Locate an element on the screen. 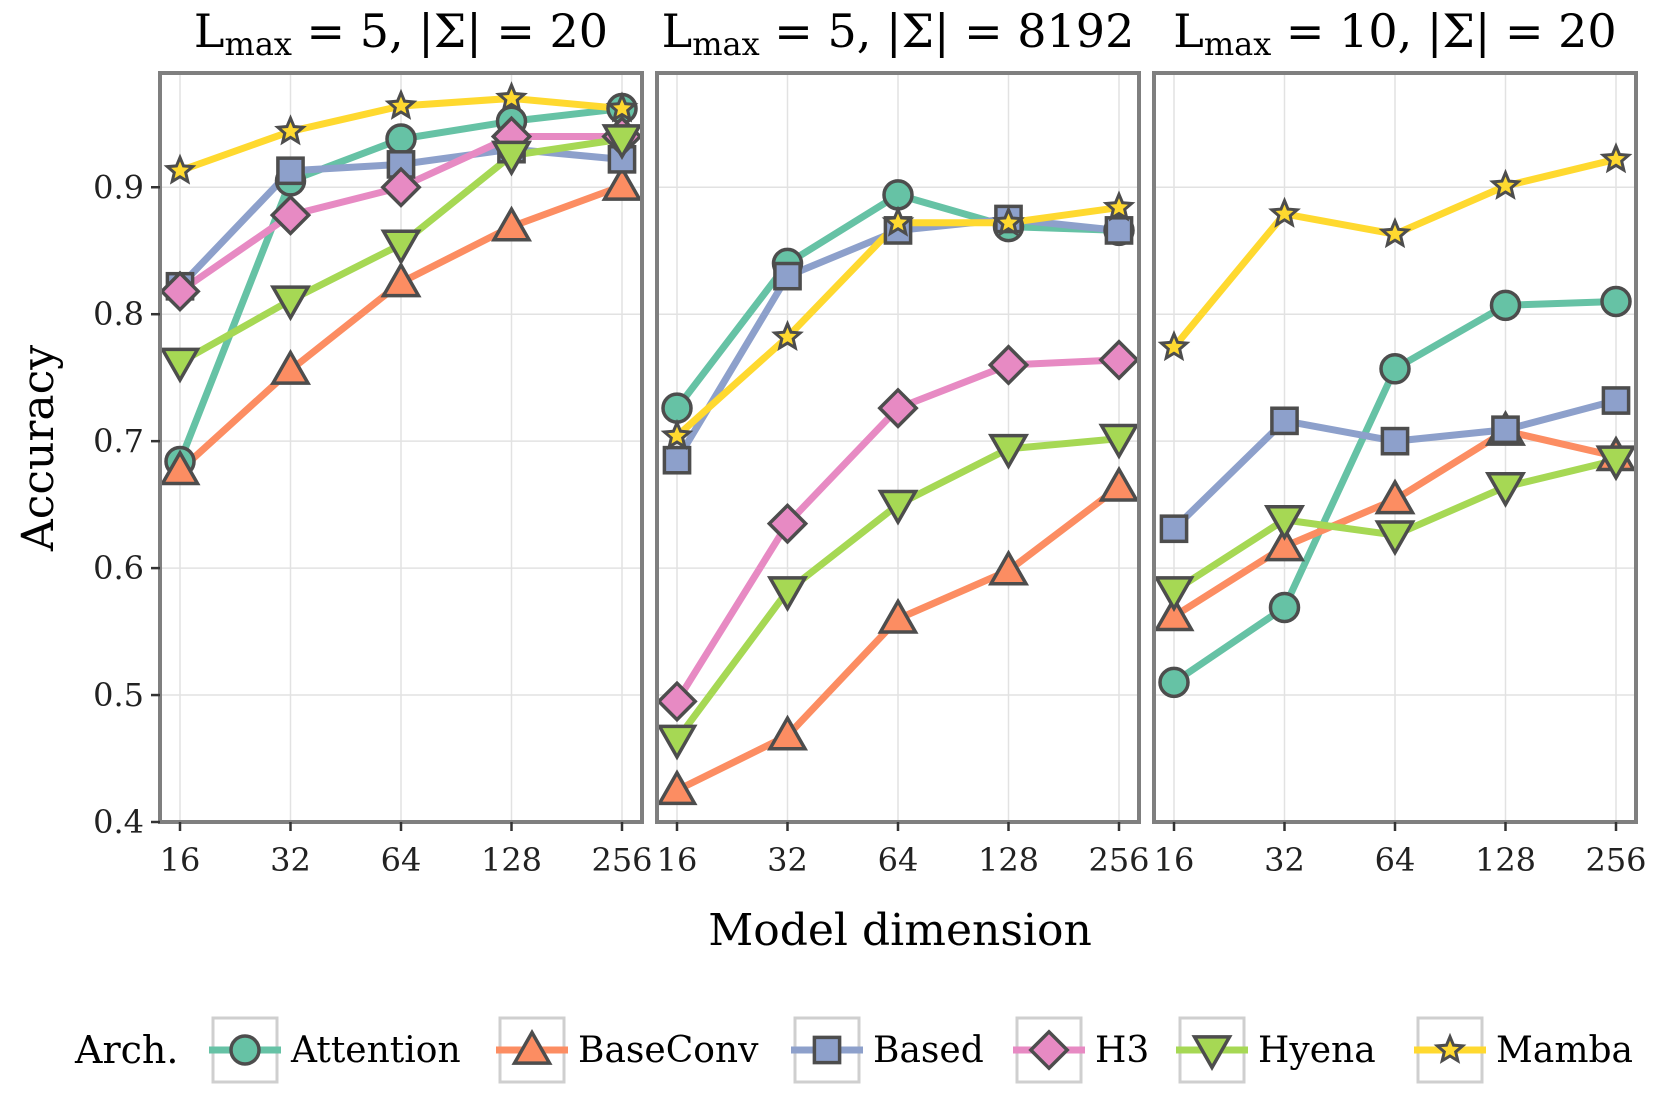 This screenshot has width=1661, height=1107. panel-title: Lmax = 5, |Σ| = 8192 is located at coordinates (898, 33).